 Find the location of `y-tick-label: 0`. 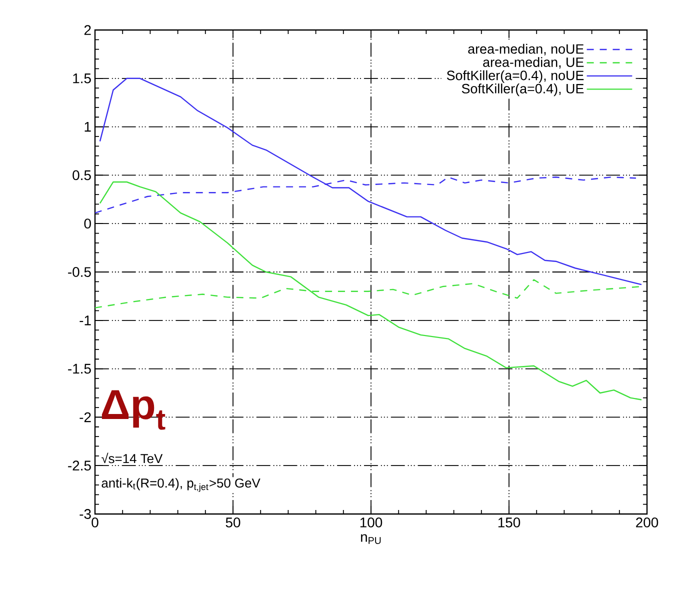

y-tick-label: 0 is located at coordinates (87, 223).